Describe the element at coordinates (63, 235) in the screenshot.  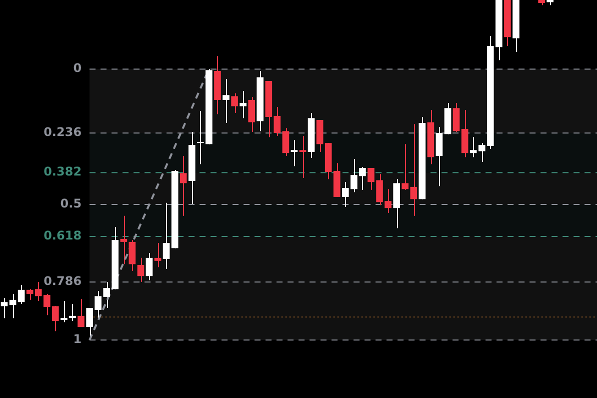
I see `ref-line-label: 0.618` at that location.